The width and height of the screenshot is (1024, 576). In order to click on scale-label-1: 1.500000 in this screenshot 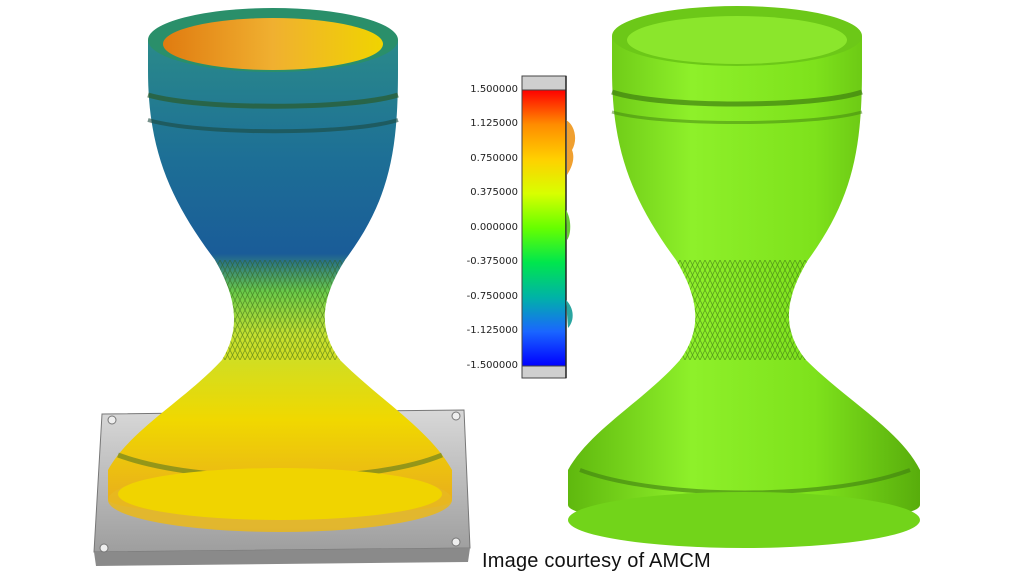, I will do `click(494, 89)`.